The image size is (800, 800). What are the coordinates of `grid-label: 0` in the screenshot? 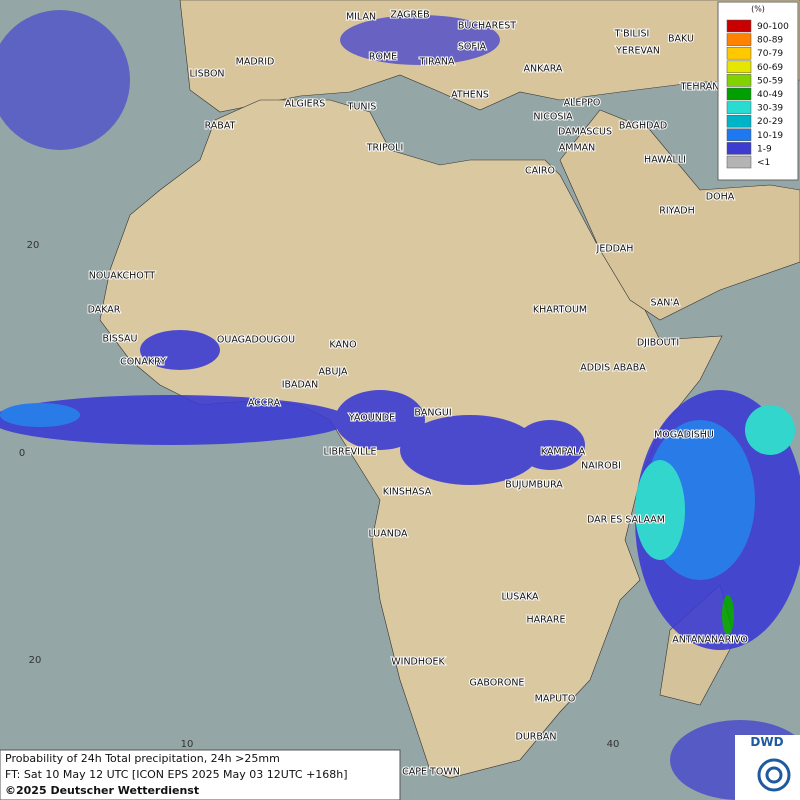 It's located at (22, 453).